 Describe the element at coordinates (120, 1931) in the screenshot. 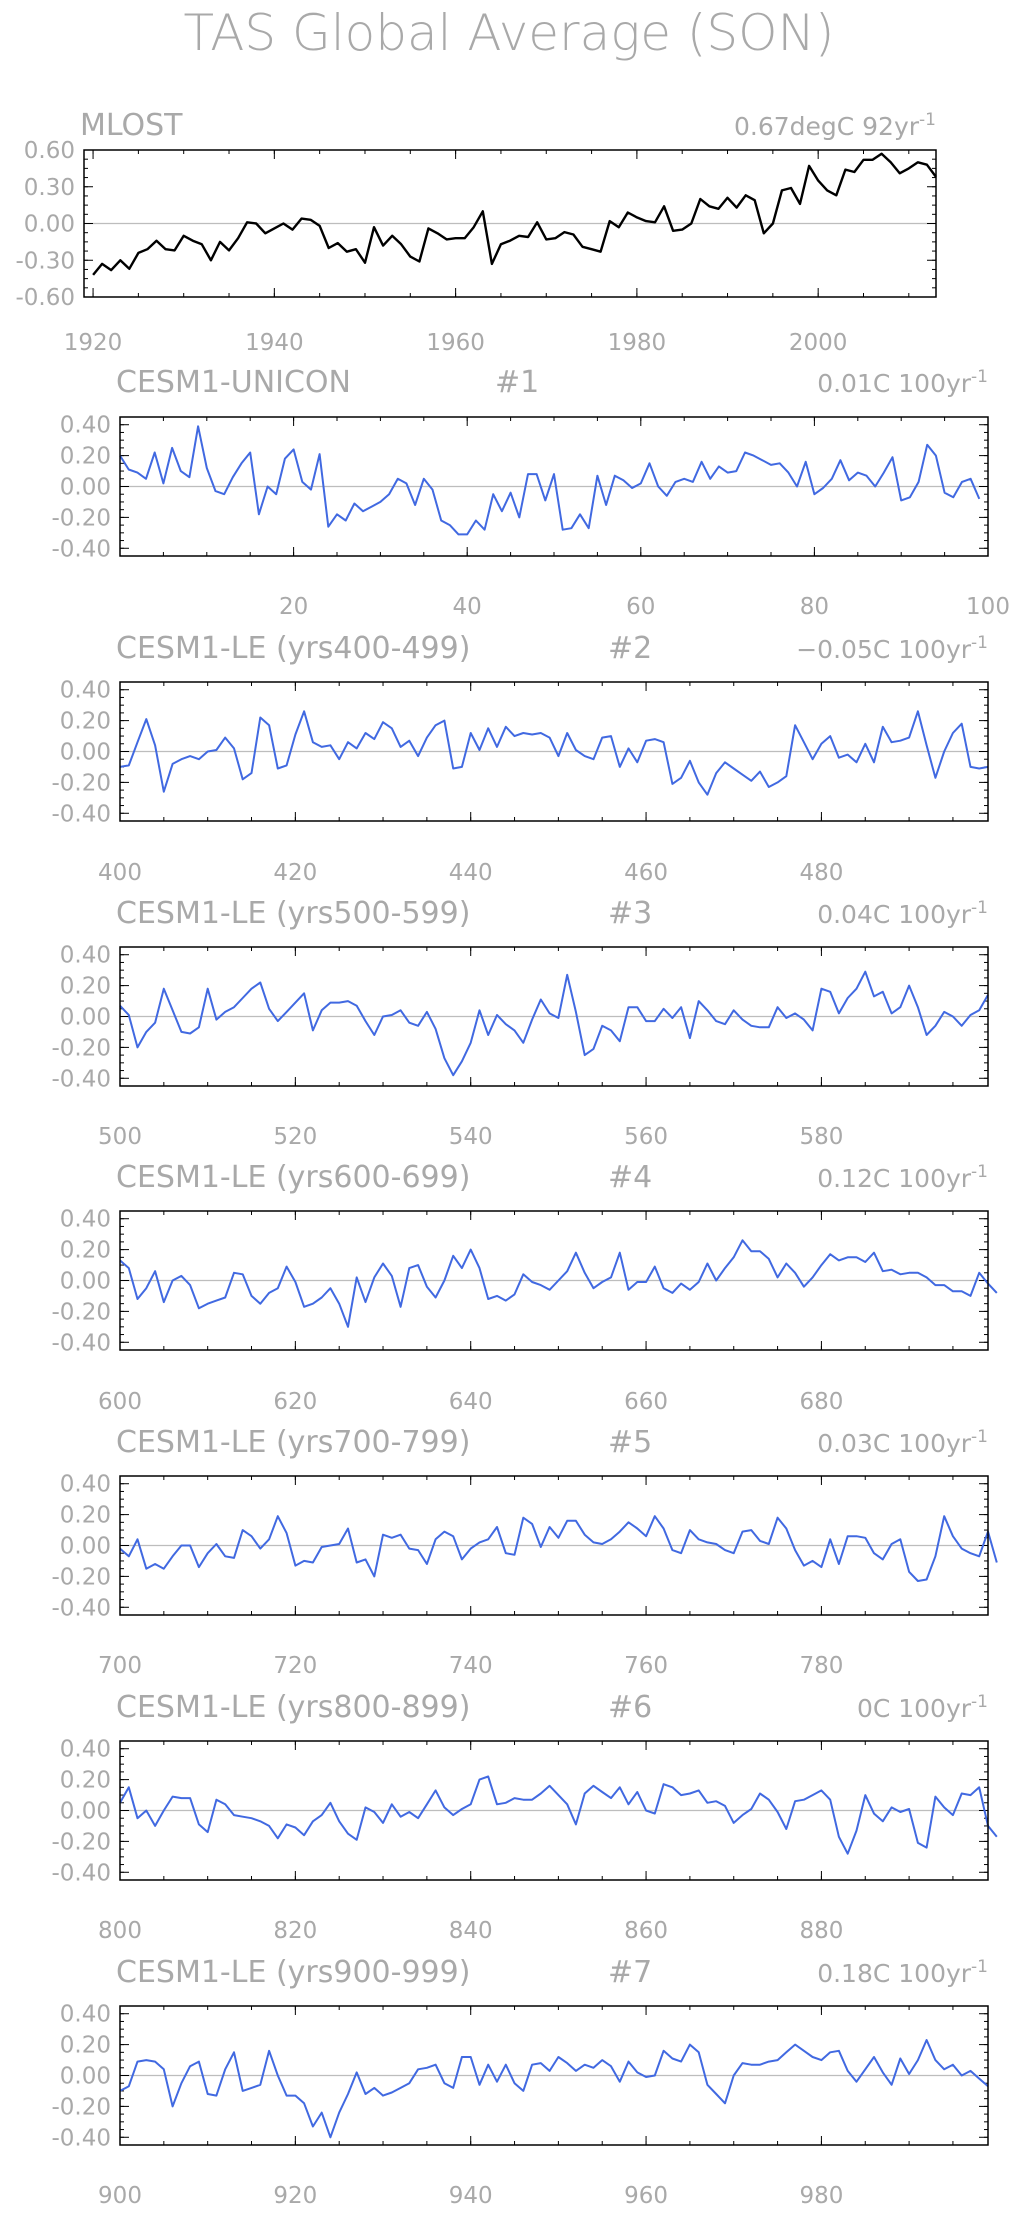

I see `x-tick-label: 800` at that location.